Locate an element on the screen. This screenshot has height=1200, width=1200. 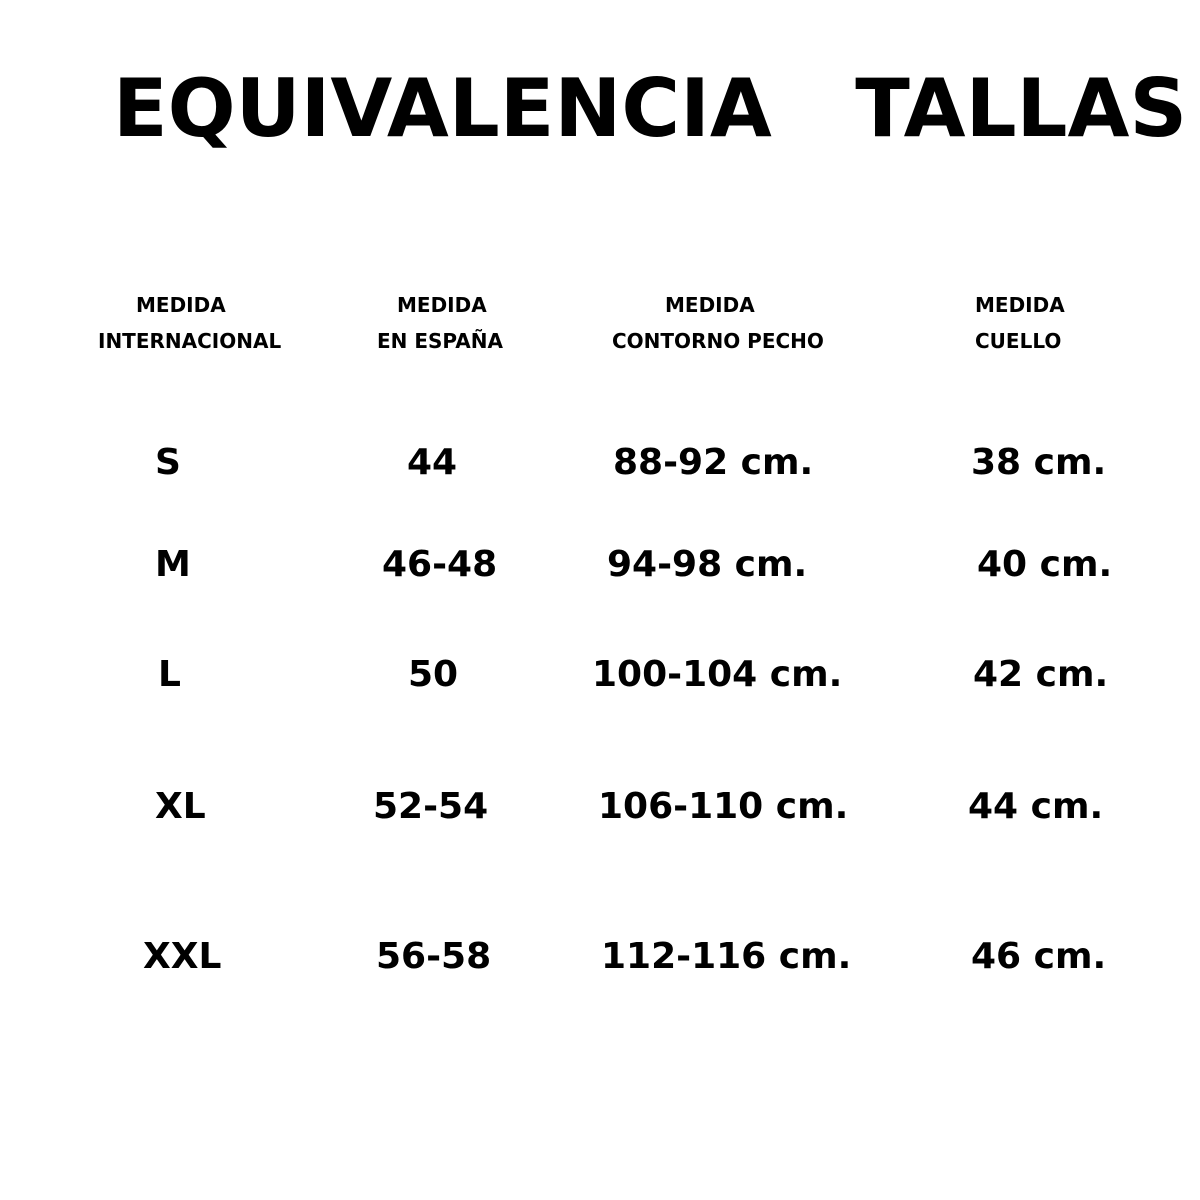
cell-chest: 106-110 cm. is located at coordinates (723, 806).